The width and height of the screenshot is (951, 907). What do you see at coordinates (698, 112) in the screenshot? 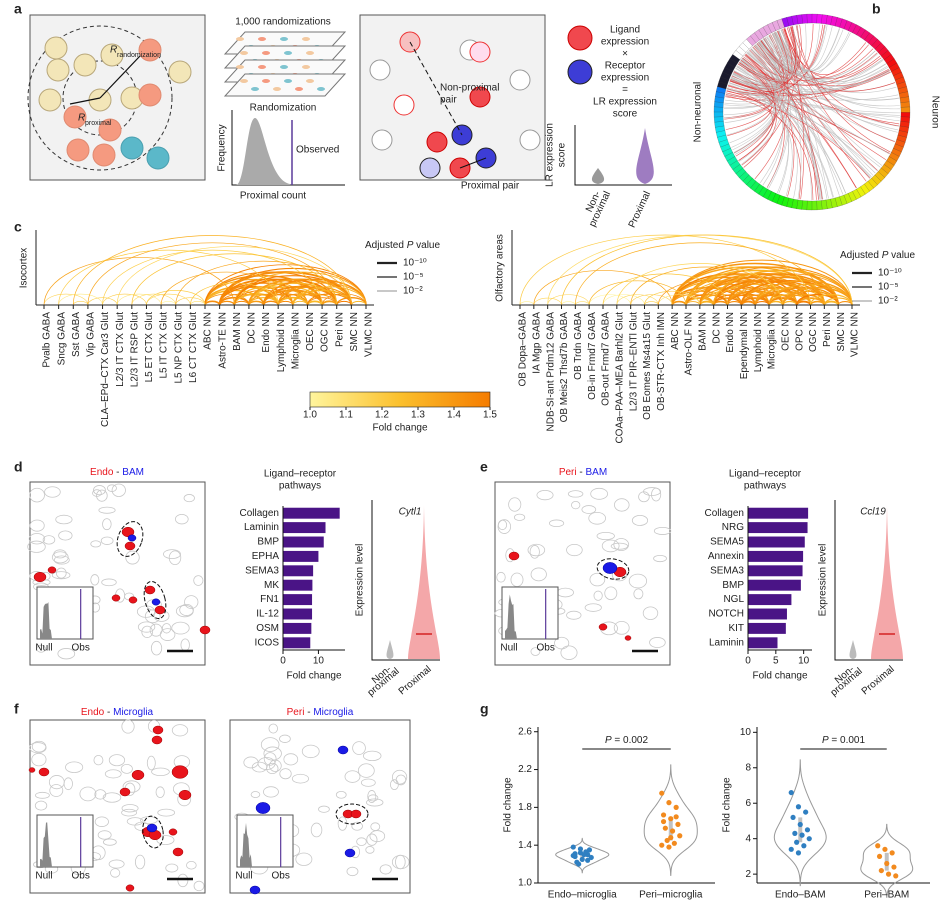
I see `label: Non-neuronal` at bounding box center [698, 112].